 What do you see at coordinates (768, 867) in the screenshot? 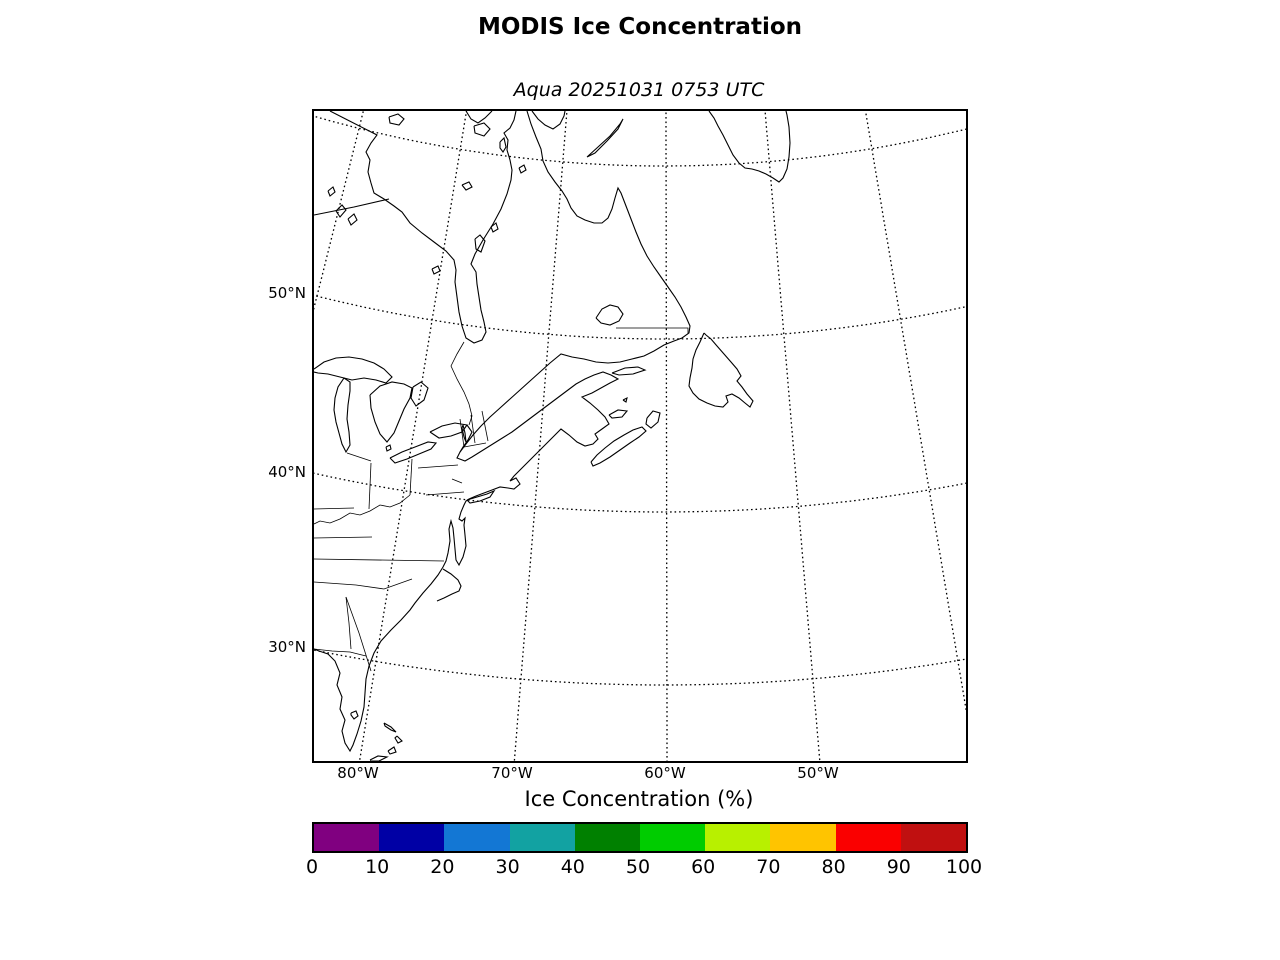
I see `colorbar-tick-label: 70` at bounding box center [768, 867].